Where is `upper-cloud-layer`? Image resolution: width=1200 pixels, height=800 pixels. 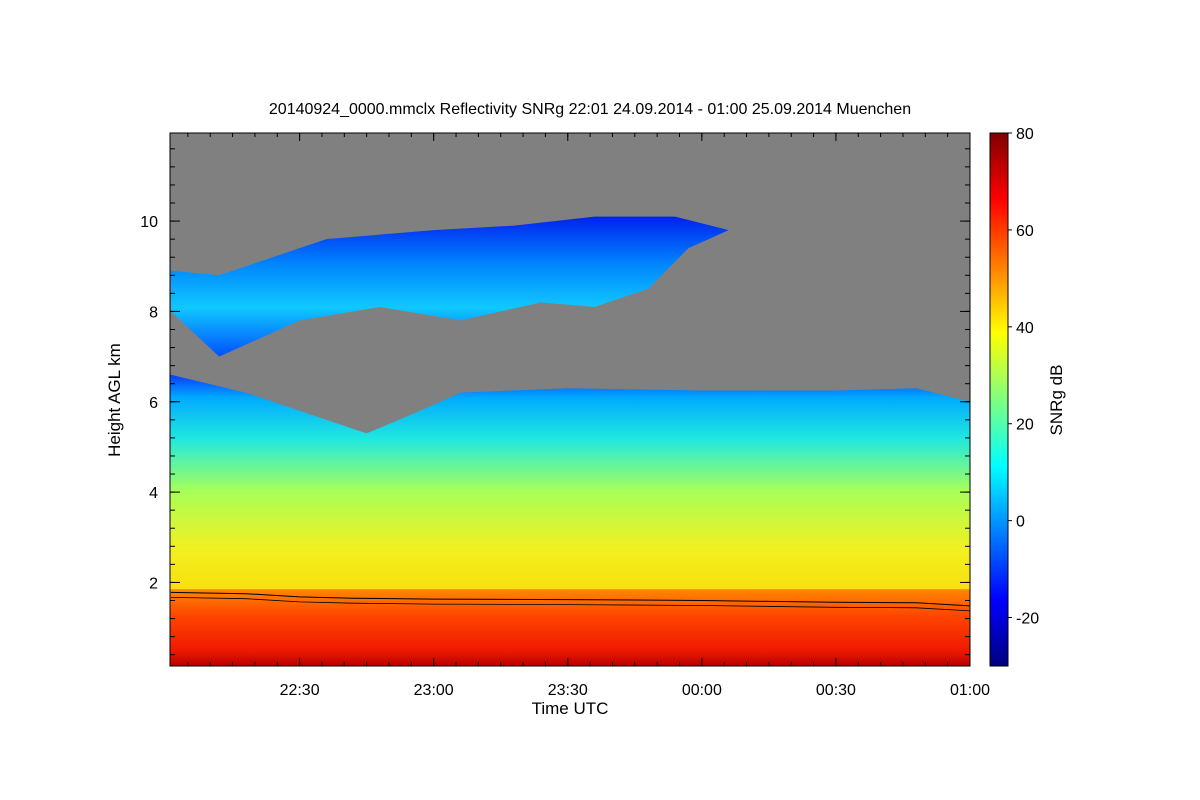
upper-cloud-layer is located at coordinates (449, 286).